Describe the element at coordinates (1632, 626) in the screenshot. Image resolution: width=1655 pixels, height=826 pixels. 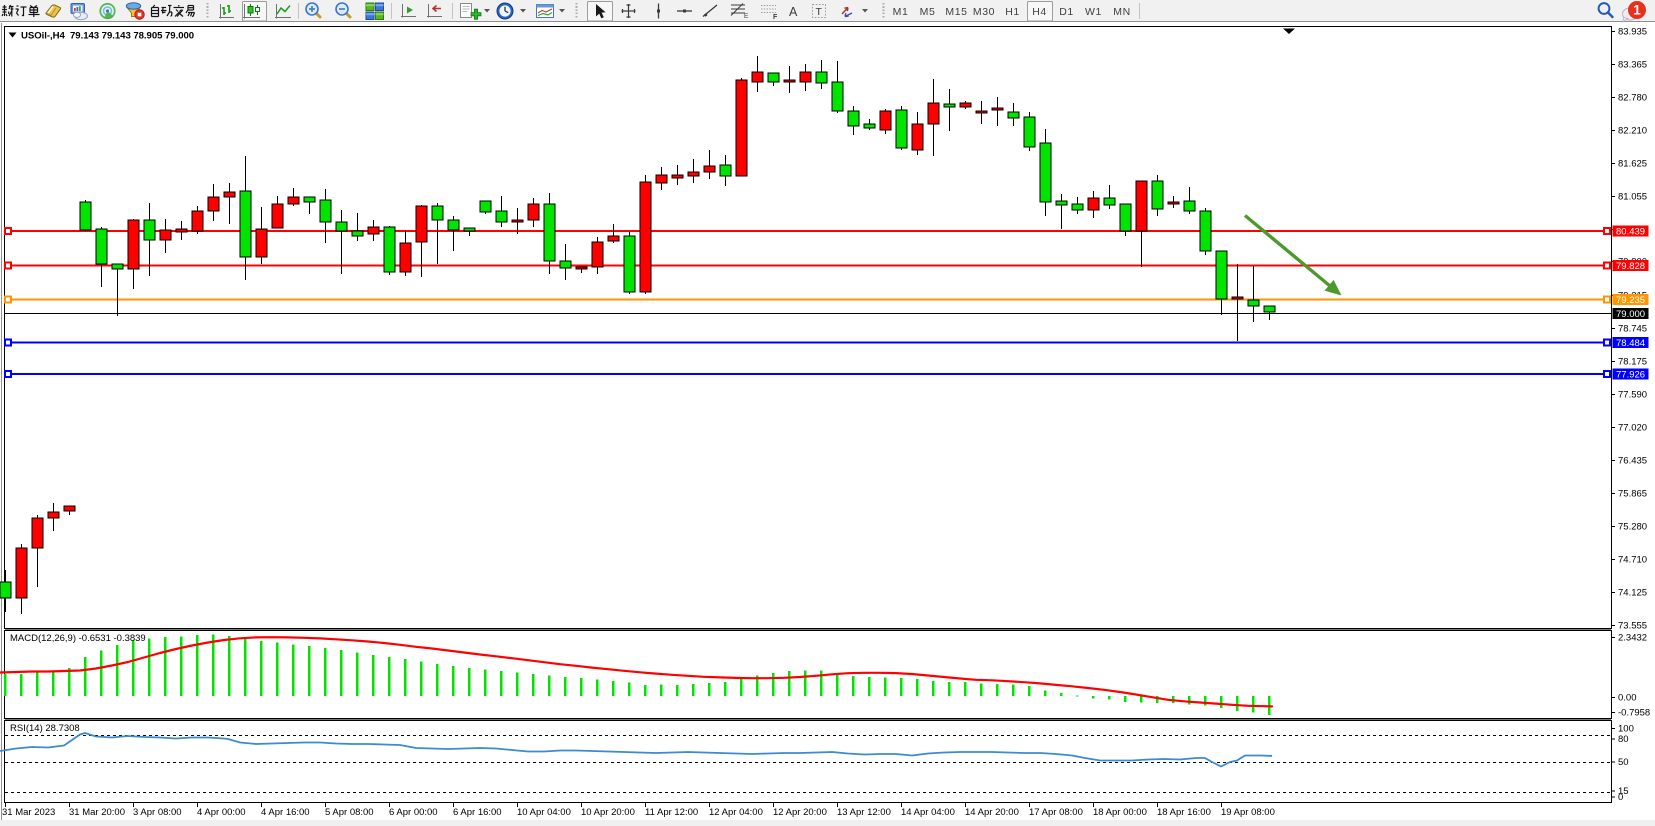
I see `svg-text: 73.555` at that location.